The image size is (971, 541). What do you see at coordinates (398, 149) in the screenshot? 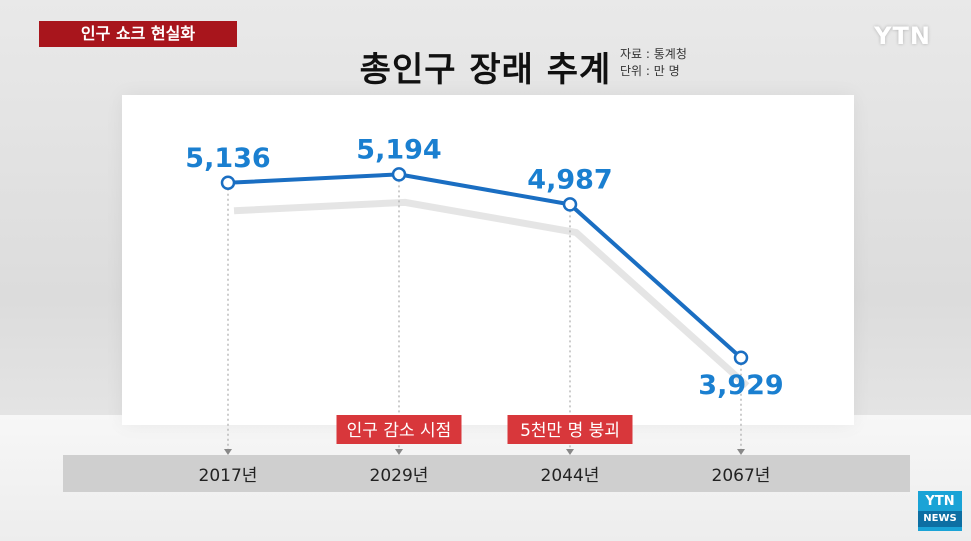
I see `data-label-1: 5,194` at bounding box center [398, 149].